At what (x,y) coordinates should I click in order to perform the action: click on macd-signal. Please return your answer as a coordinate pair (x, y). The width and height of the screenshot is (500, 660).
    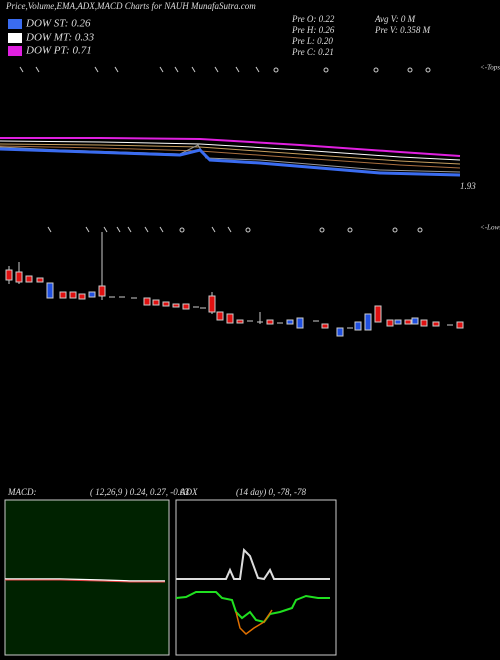
    Looking at the image, I should click on (85, 581).